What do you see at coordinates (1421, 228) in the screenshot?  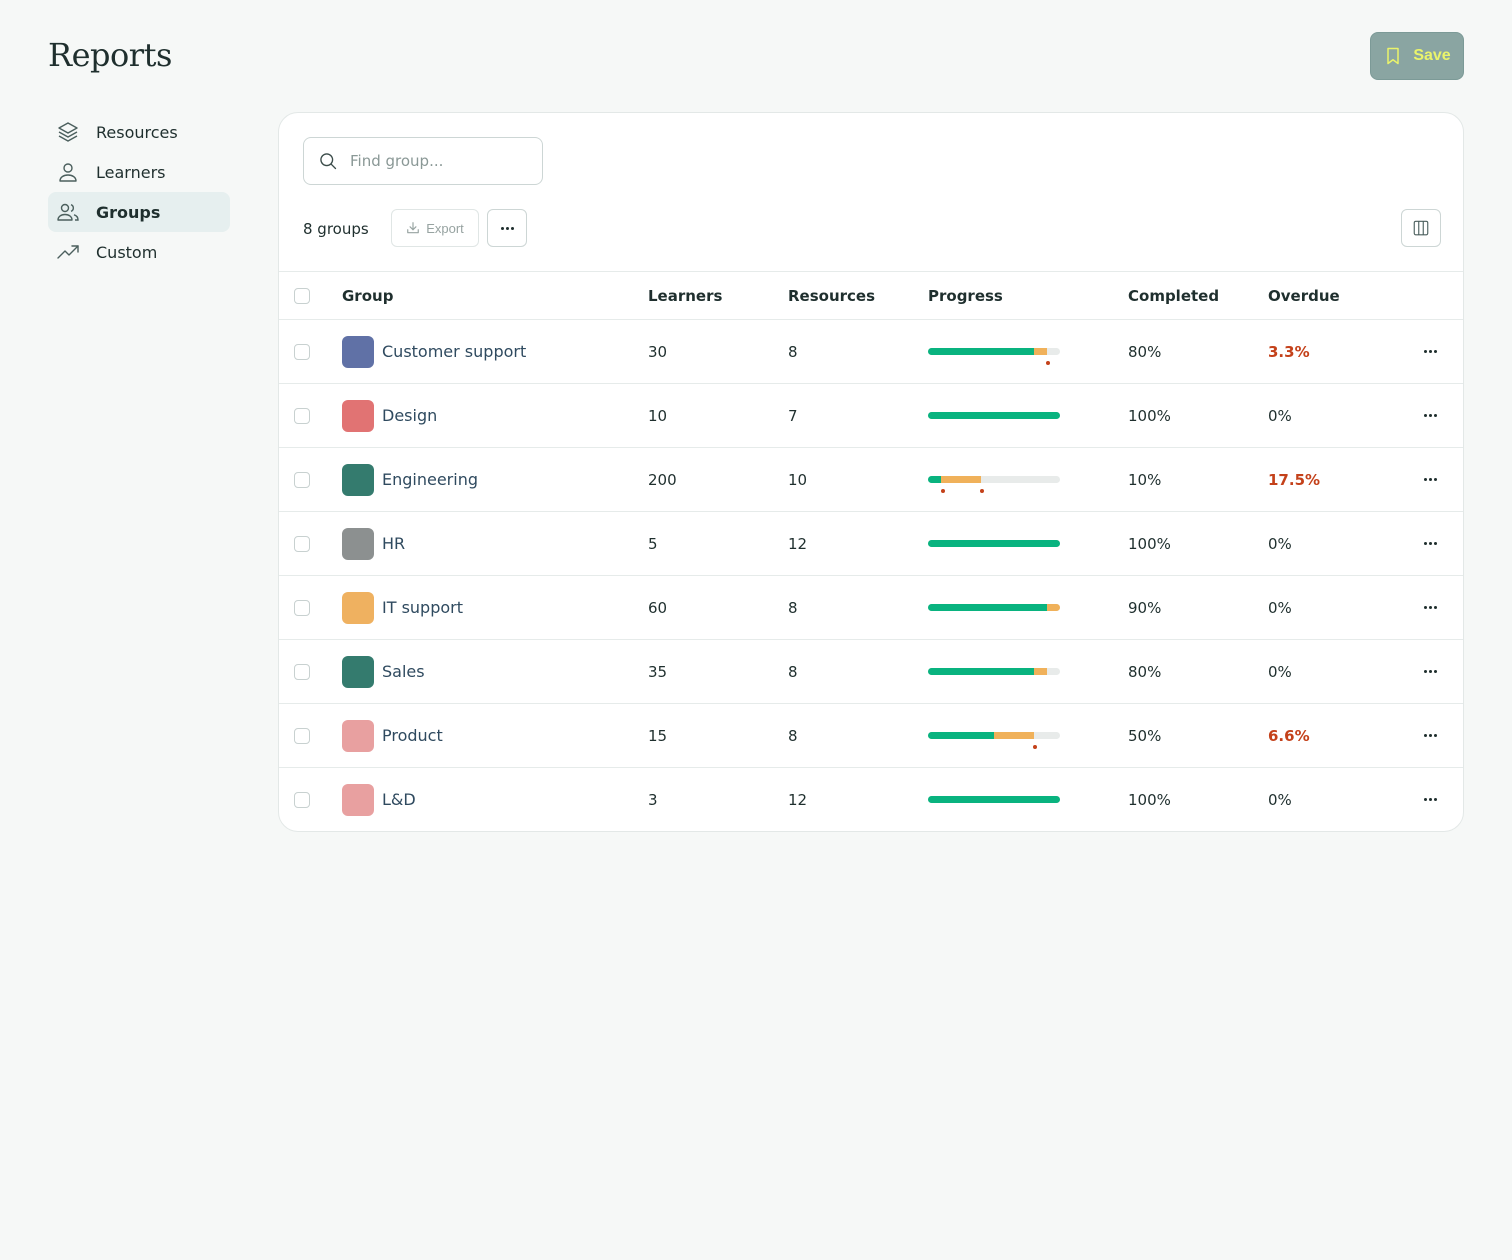 I see `columns-button` at bounding box center [1421, 228].